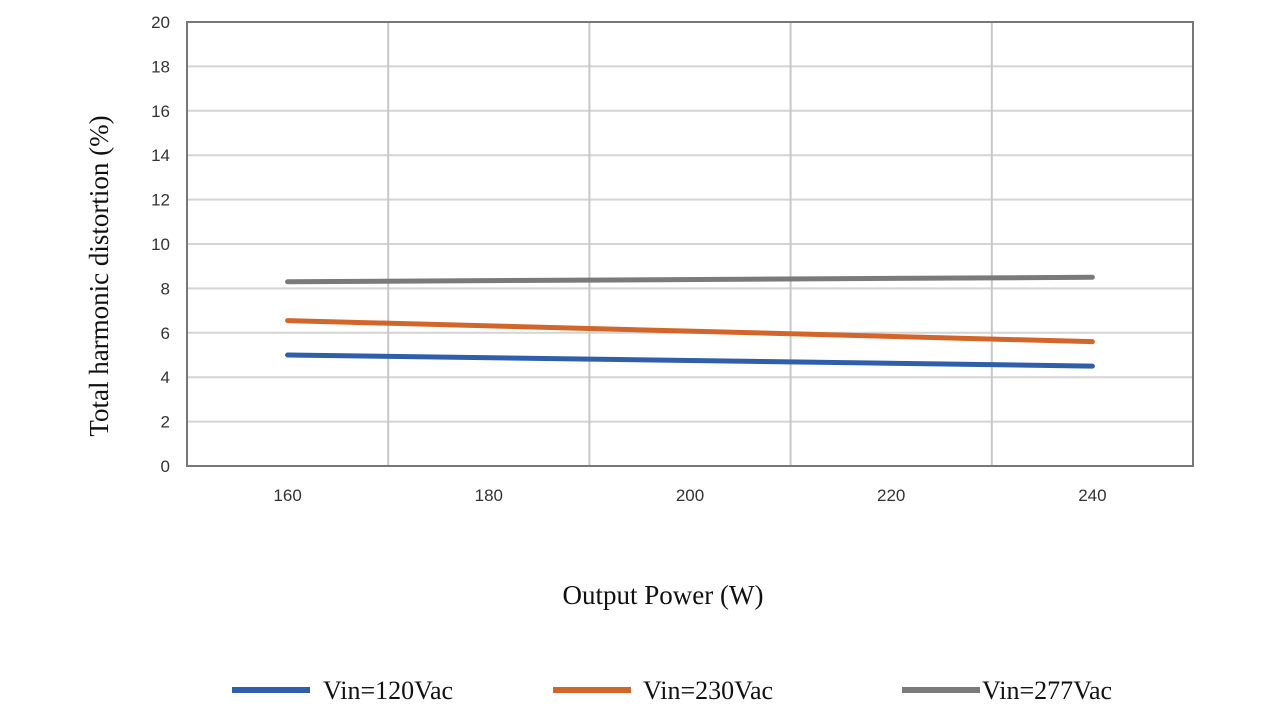 The width and height of the screenshot is (1280, 720). What do you see at coordinates (160, 22) in the screenshot?
I see `y-tick-label: 20` at bounding box center [160, 22].